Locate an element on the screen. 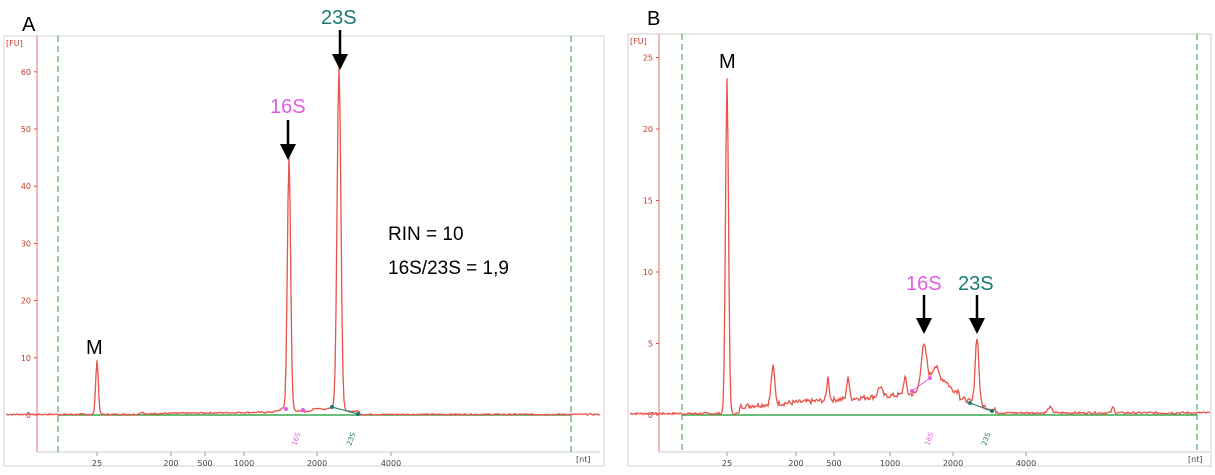 This screenshot has height=475, width=1215. panel-a-16s-axis-marker: 16S is located at coordinates (296, 439).